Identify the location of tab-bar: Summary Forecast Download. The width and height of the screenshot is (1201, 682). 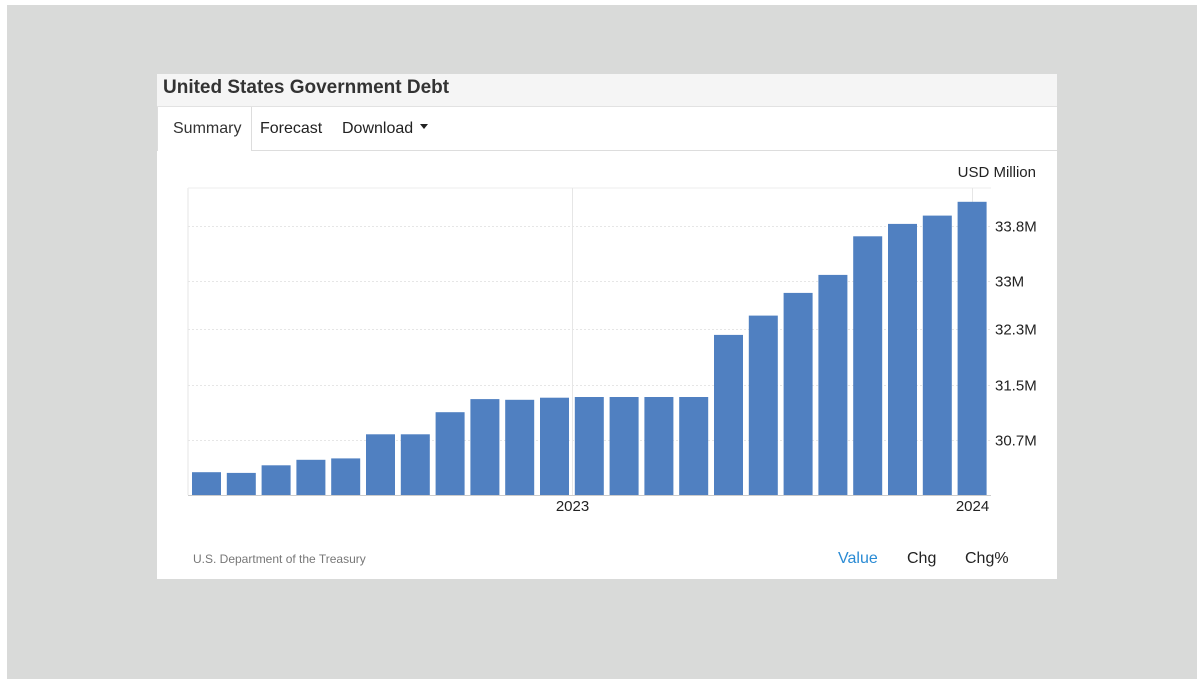
(607, 129).